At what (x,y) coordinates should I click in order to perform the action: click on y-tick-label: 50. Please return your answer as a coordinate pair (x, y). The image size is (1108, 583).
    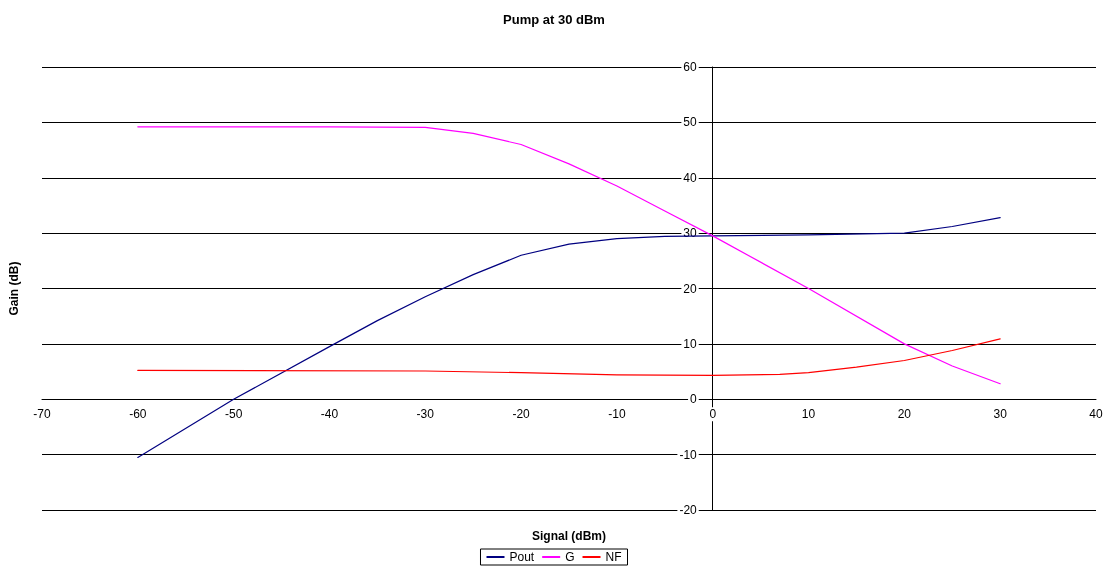
    Looking at the image, I should click on (690, 122).